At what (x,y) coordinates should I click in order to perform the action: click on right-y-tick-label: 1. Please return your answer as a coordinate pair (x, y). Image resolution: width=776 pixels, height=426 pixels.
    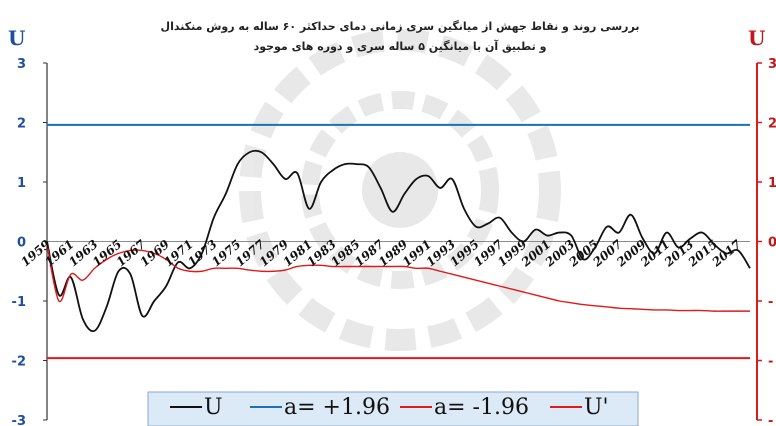
    Looking at the image, I should click on (772, 183).